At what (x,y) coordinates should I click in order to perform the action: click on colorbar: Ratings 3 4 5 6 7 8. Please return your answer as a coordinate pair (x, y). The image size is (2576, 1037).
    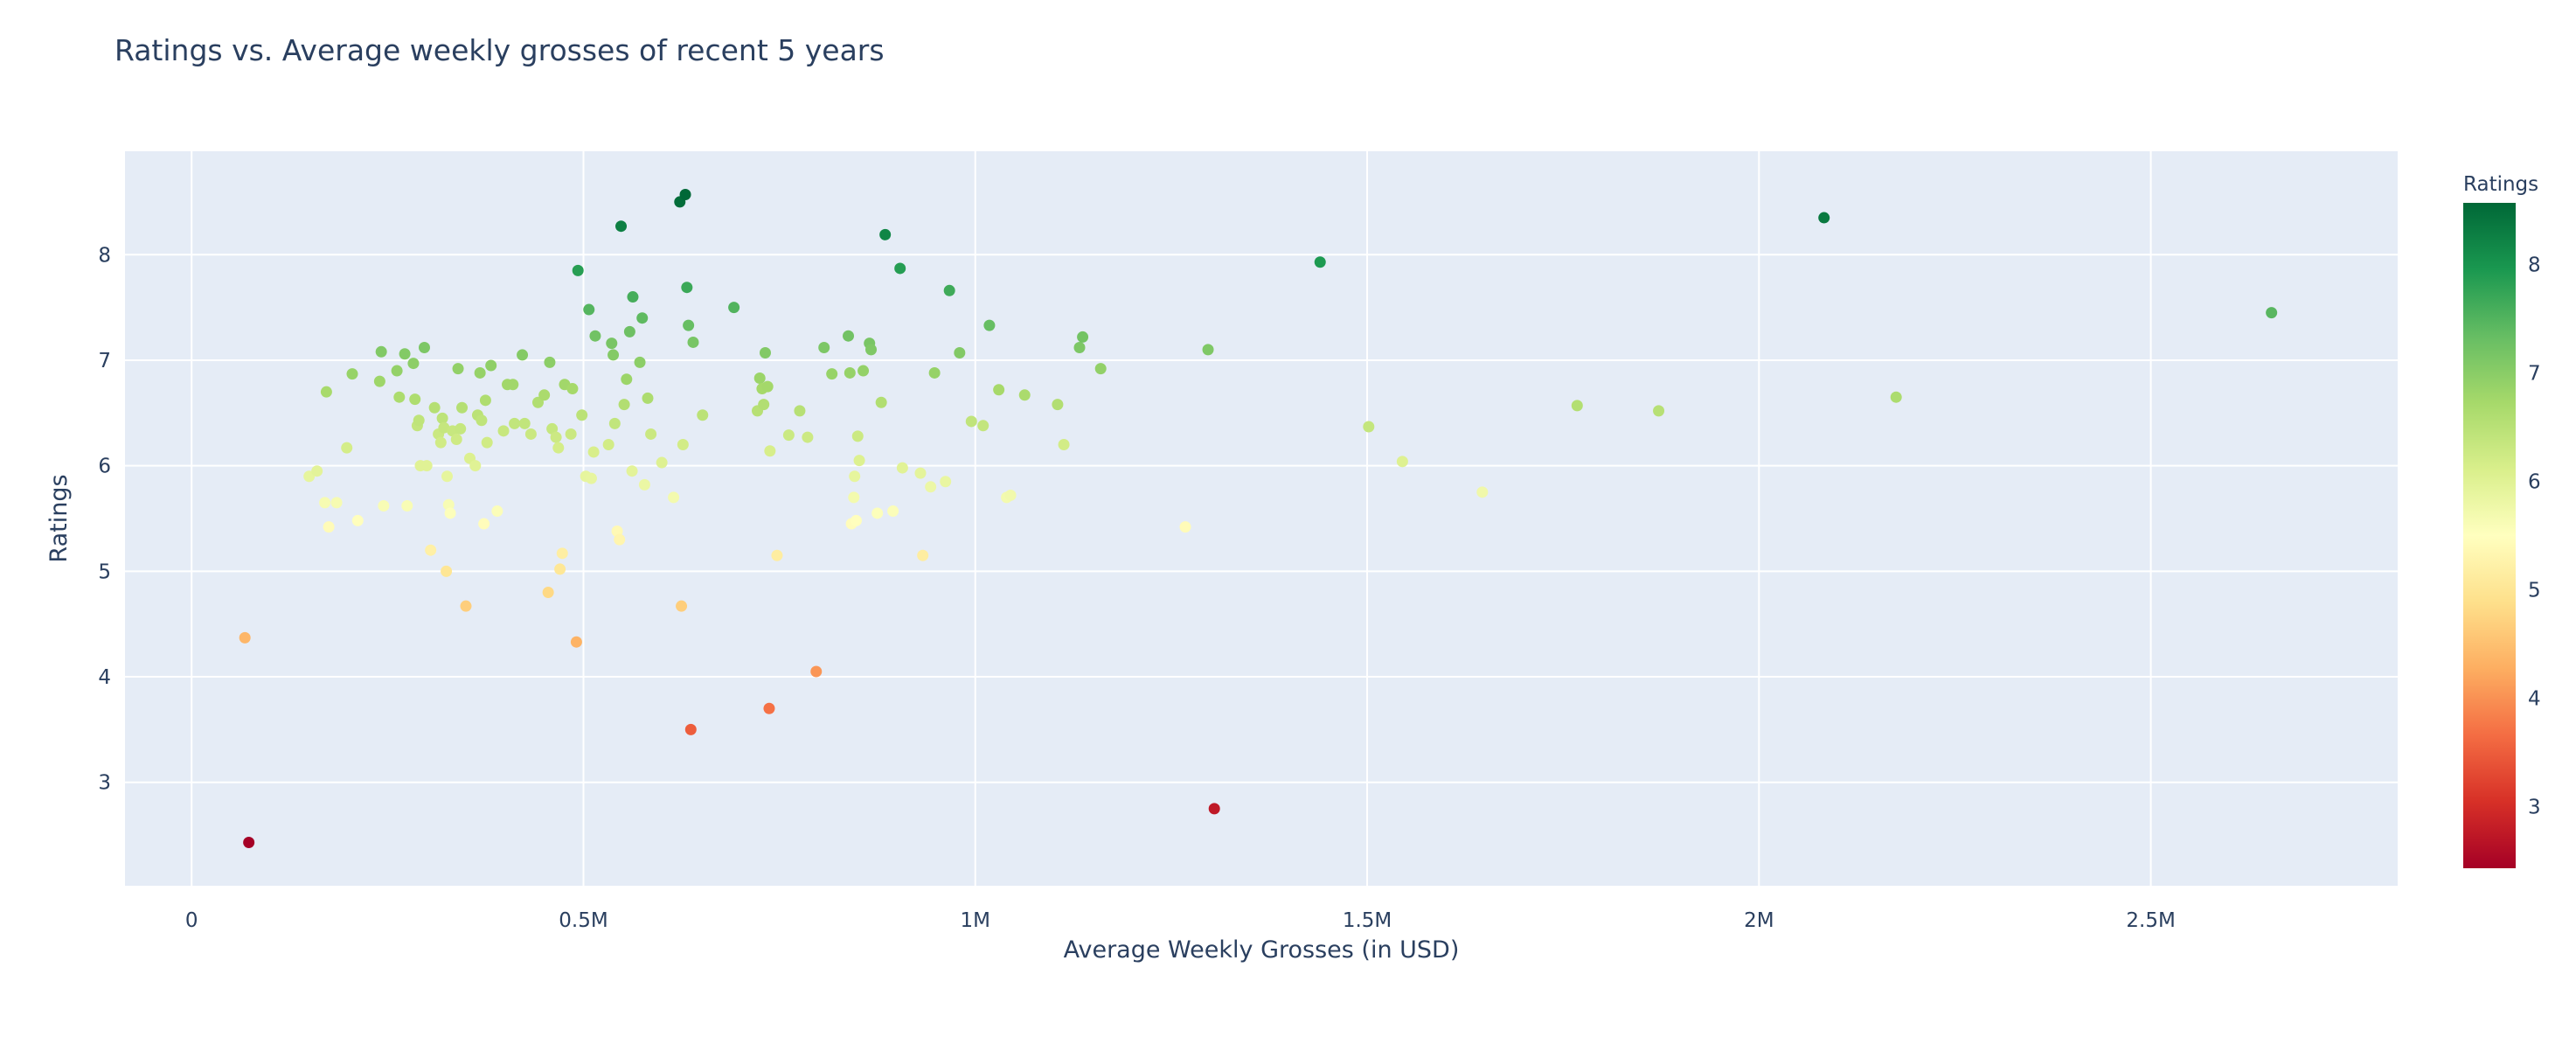
    Looking at the image, I should click on (2502, 520).